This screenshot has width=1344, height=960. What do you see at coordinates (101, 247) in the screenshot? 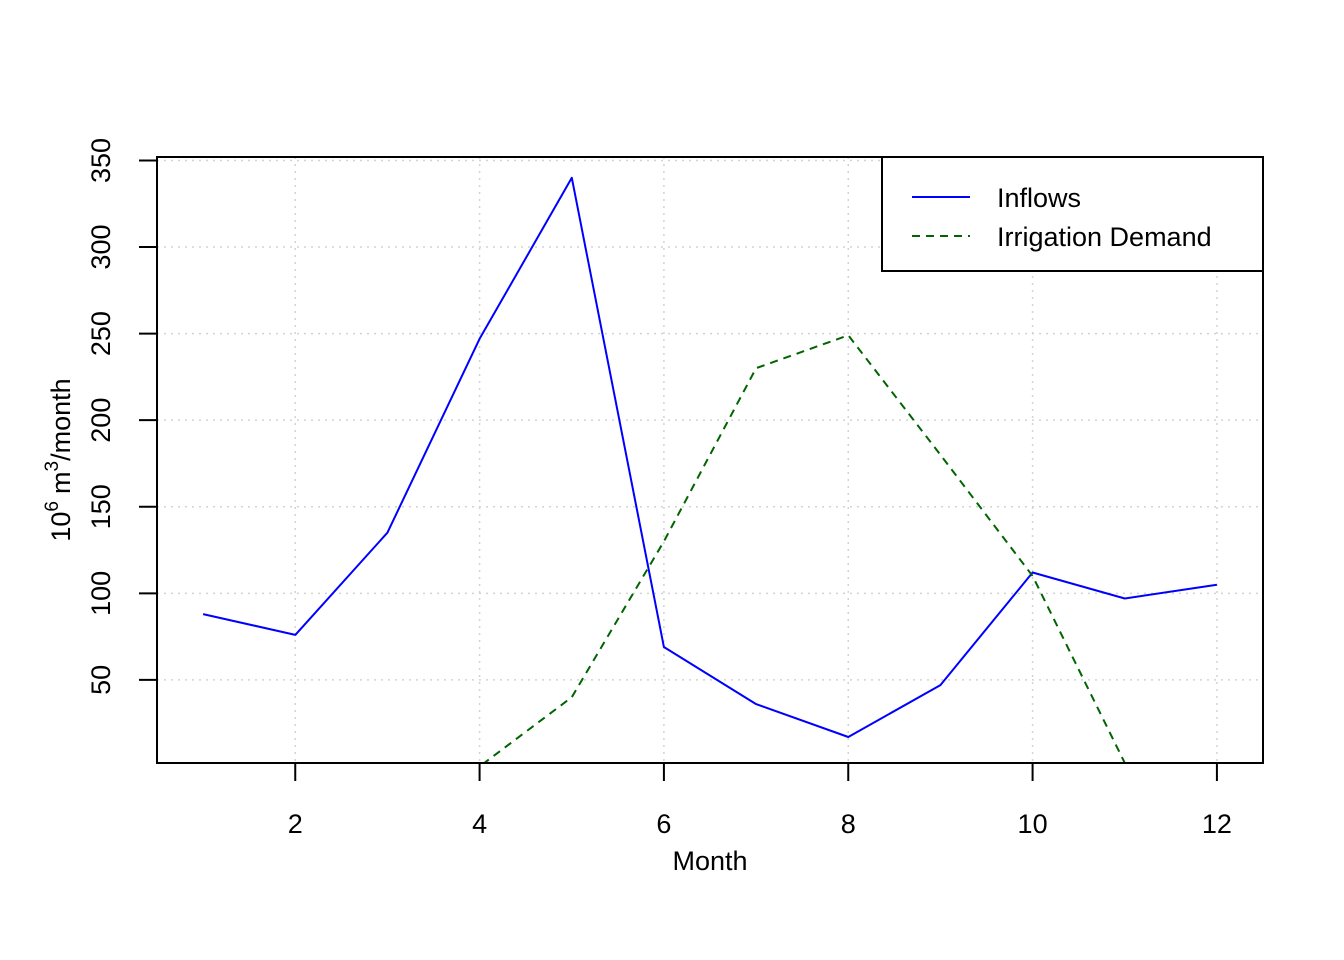
I see `y-tick-label-300: 300` at bounding box center [101, 247].